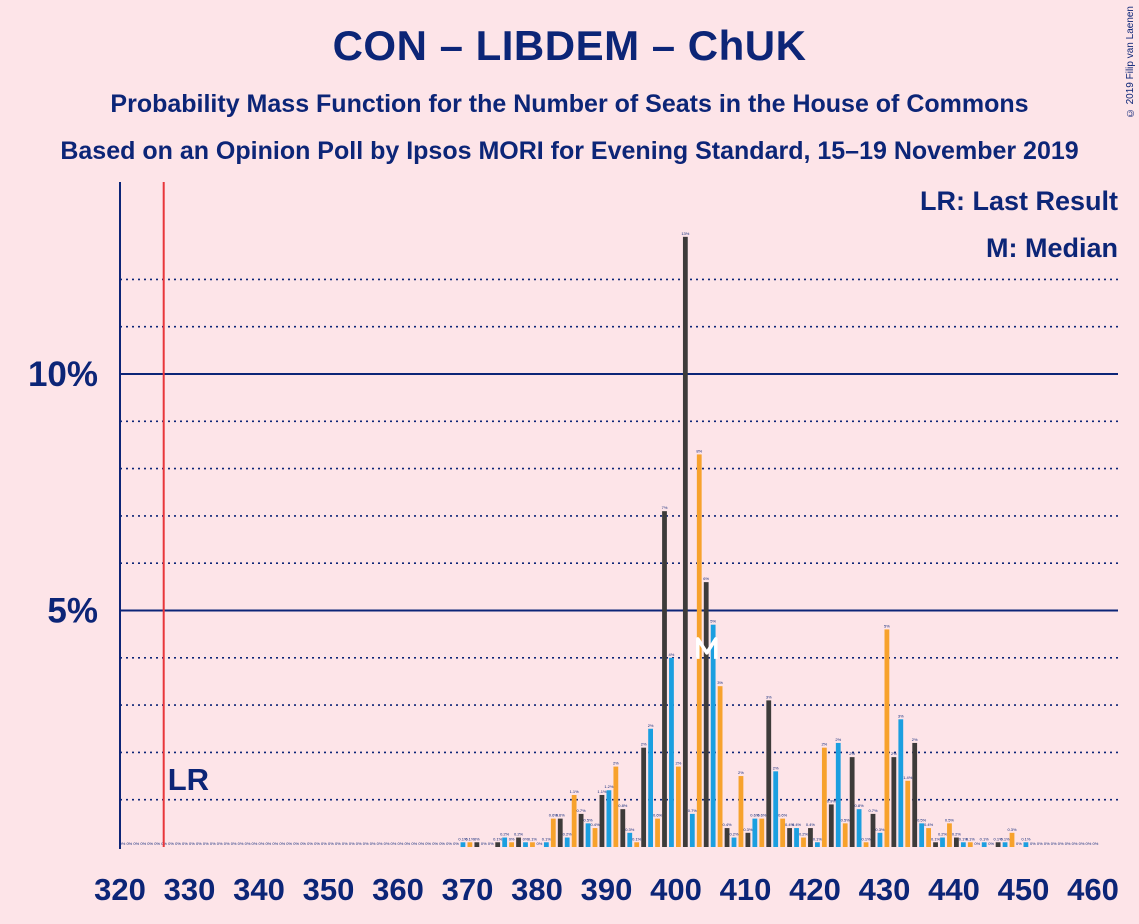  Describe the element at coordinates (1019, 201) in the screenshot. I see `legend-last-result: LR: Last Result` at that location.